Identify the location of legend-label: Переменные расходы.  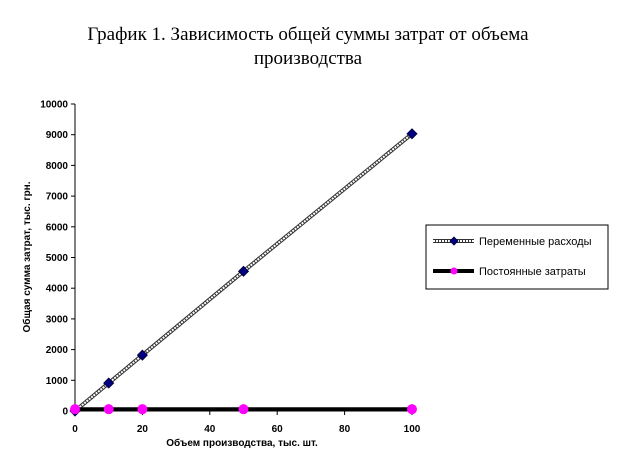
(535, 242).